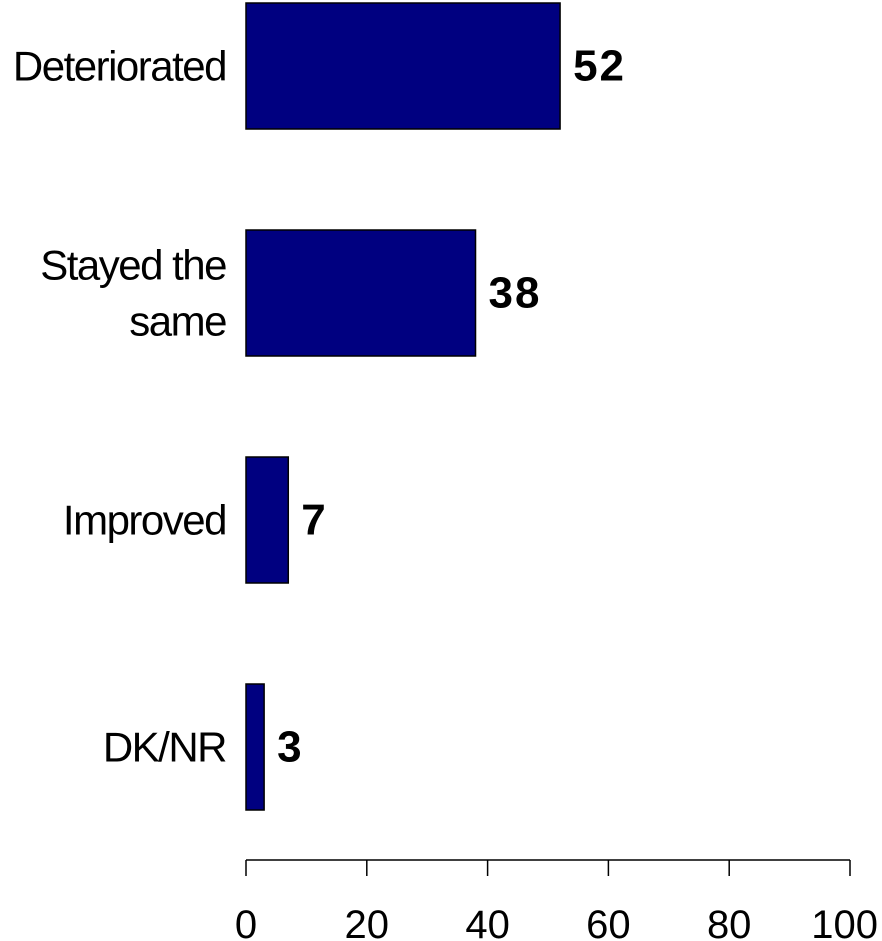 The height and width of the screenshot is (941, 882). Describe the element at coordinates (144, 520) in the screenshot. I see `category-label-2: Improved` at that location.